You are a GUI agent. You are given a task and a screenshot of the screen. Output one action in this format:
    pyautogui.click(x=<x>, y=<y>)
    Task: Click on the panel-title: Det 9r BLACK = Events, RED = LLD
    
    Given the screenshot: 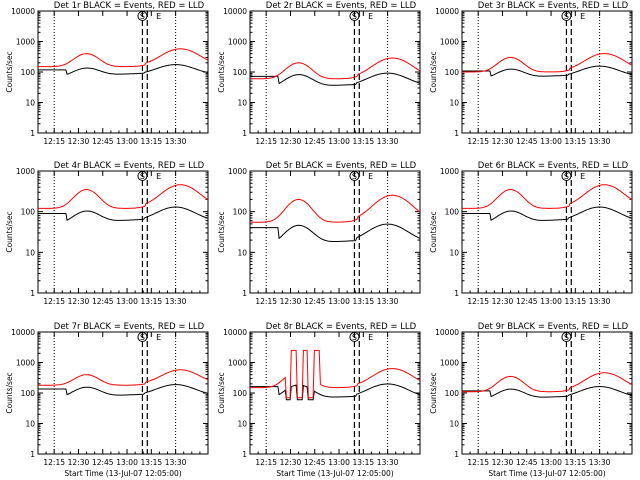 What is the action you would take?
    pyautogui.click(x=553, y=327)
    